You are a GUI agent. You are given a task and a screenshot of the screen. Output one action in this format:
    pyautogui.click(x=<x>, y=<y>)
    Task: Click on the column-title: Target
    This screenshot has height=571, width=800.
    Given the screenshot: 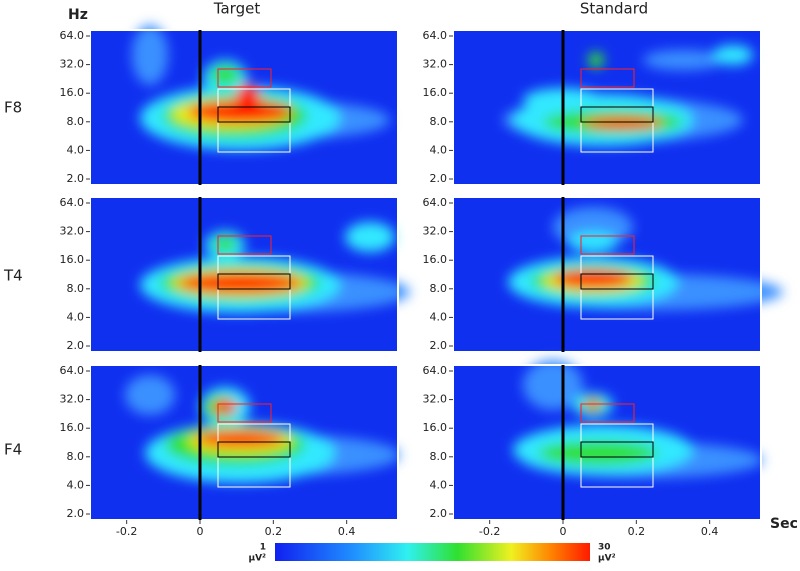 What is the action you would take?
    pyautogui.click(x=237, y=9)
    